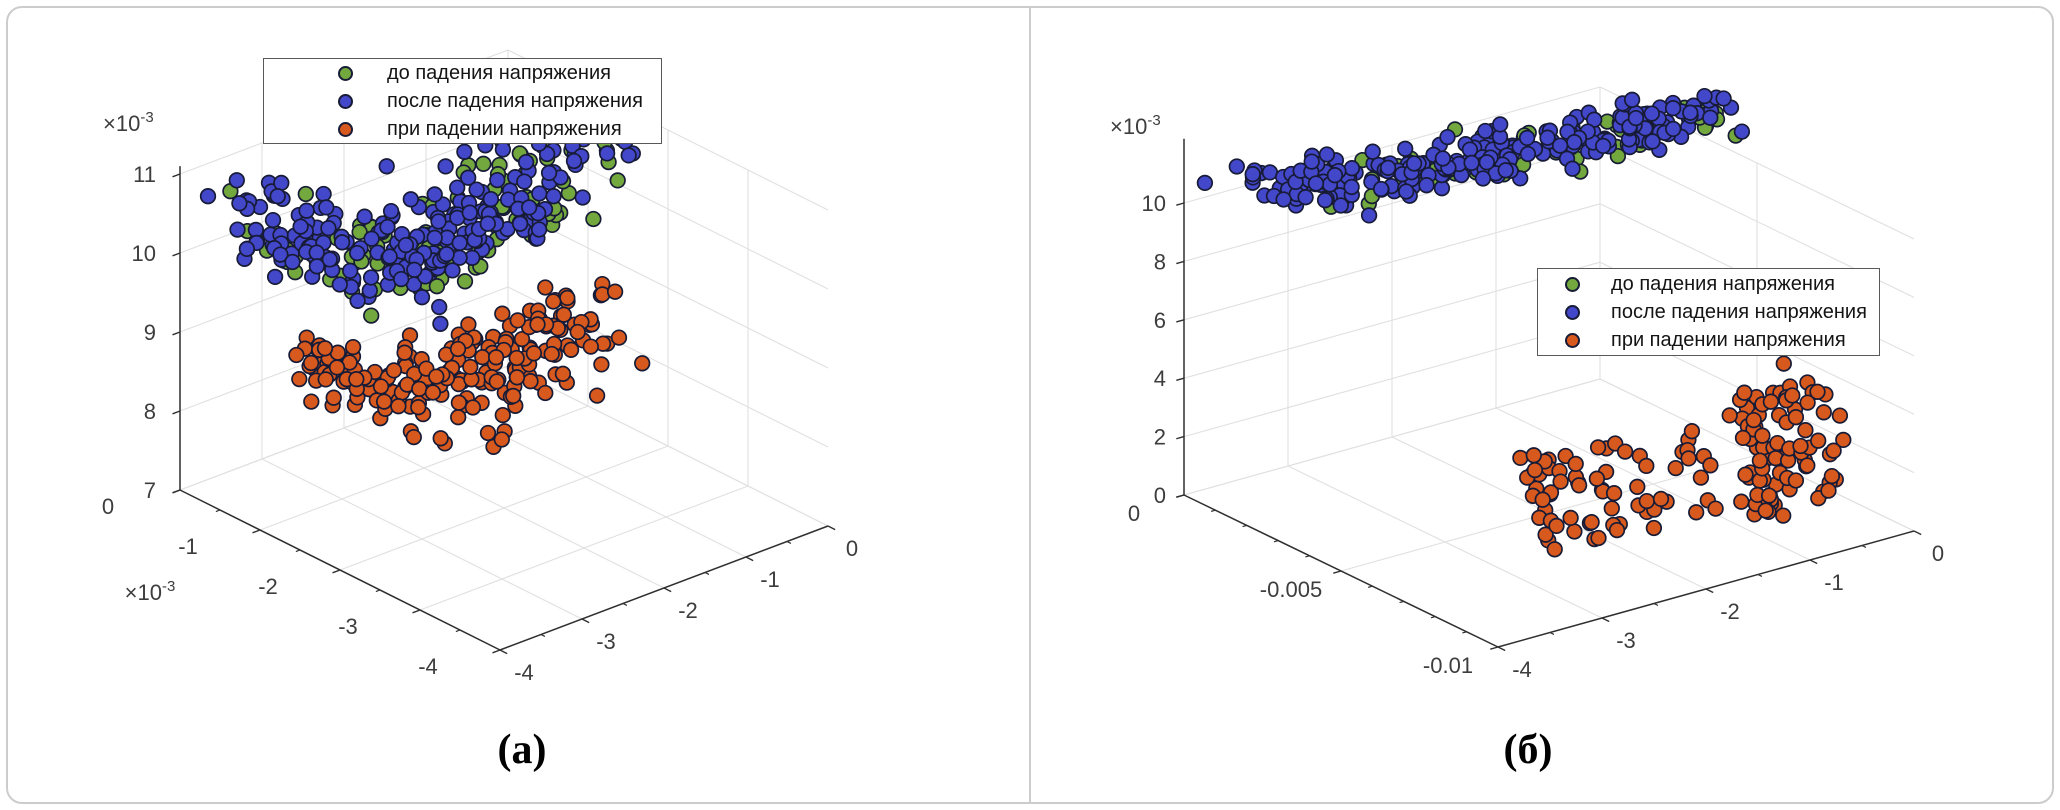 This screenshot has height=810, width=2060. I want to click on svg-text: -3, so click(348, 626).